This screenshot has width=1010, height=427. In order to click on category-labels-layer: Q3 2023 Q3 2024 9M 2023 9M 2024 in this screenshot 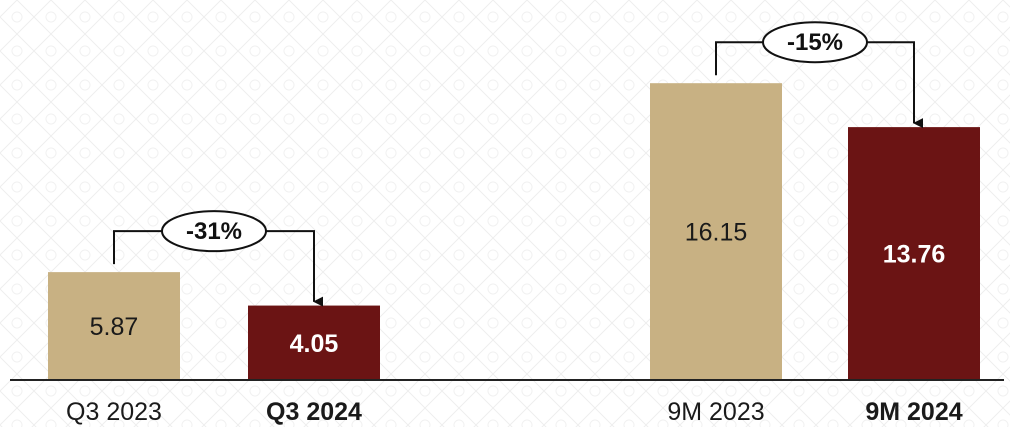, I will do `click(514, 412)`.